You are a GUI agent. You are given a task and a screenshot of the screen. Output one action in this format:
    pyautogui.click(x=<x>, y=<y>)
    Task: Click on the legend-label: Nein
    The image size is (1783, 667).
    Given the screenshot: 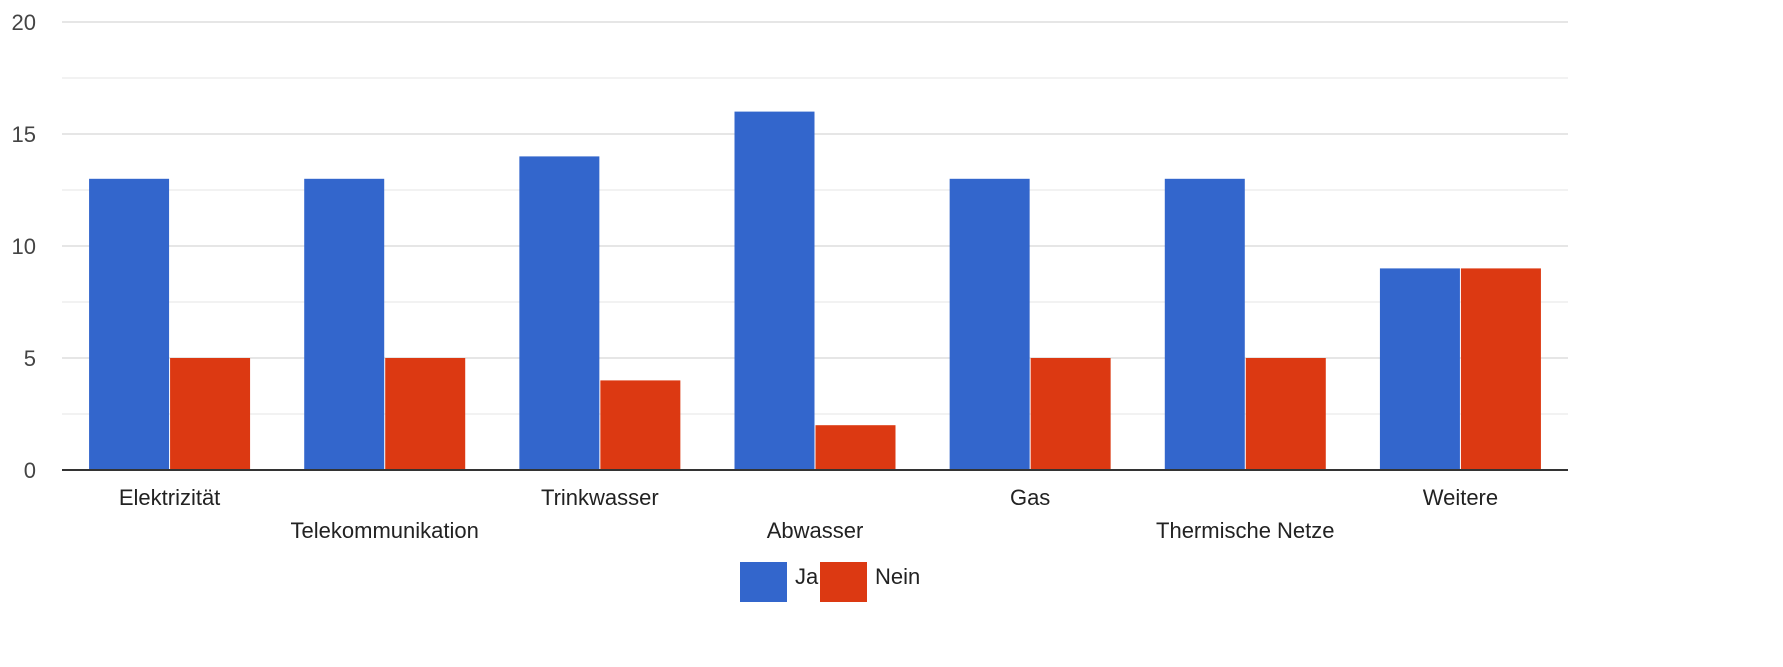 What is the action you would take?
    pyautogui.click(x=897, y=576)
    